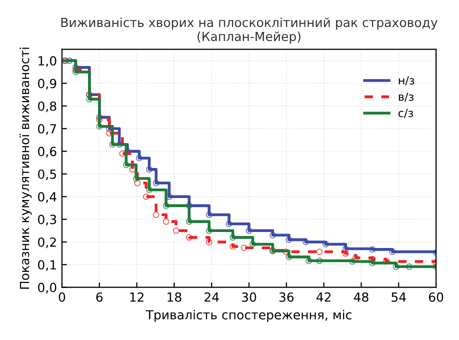  I want to click on legend-label: н/з, so click(406, 81).